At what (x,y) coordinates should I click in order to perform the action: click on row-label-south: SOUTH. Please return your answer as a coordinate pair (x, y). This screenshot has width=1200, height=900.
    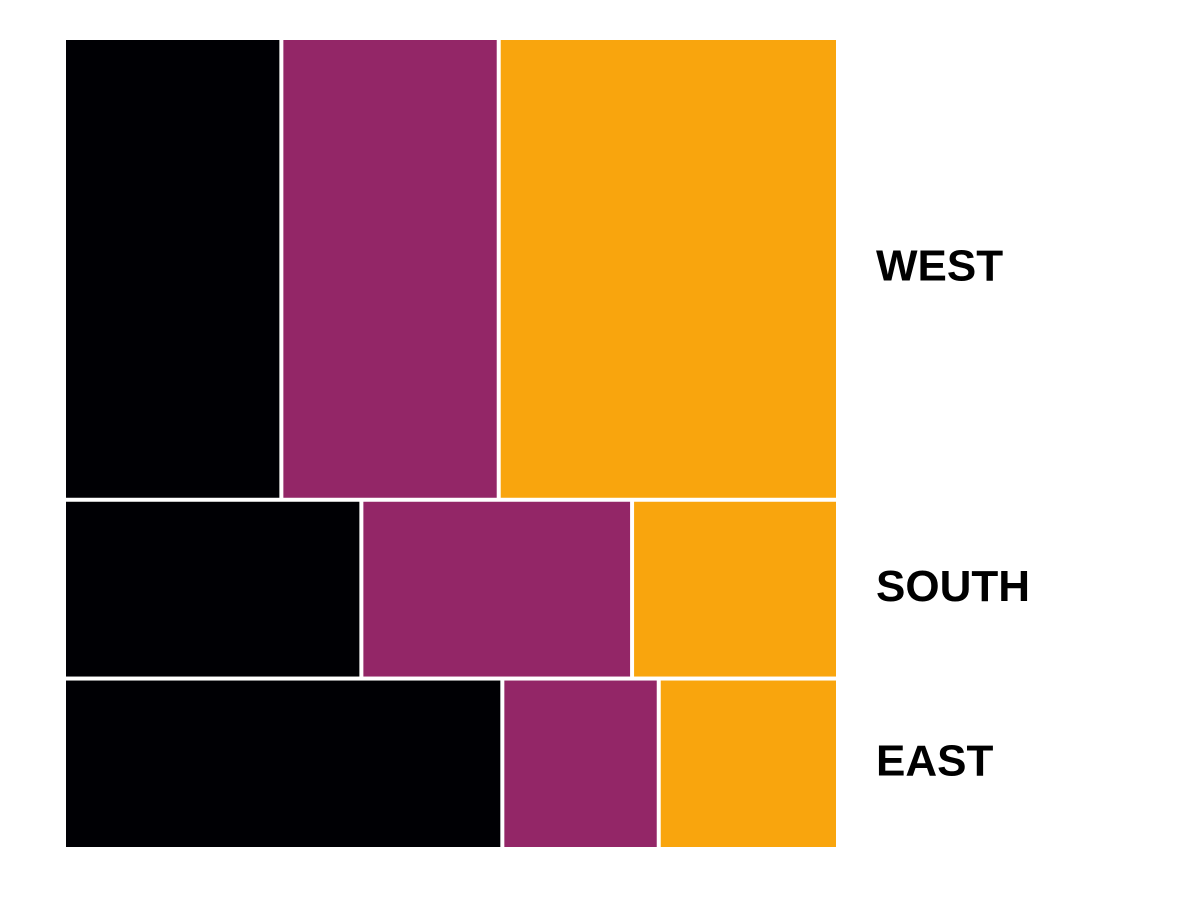
    Looking at the image, I should click on (953, 586).